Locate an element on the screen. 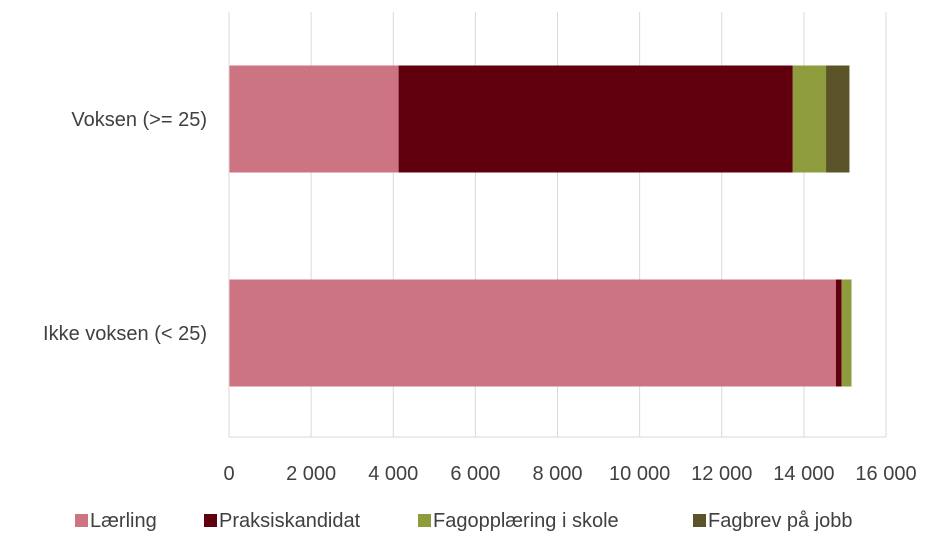  legend-label: Lærling is located at coordinates (123, 521).